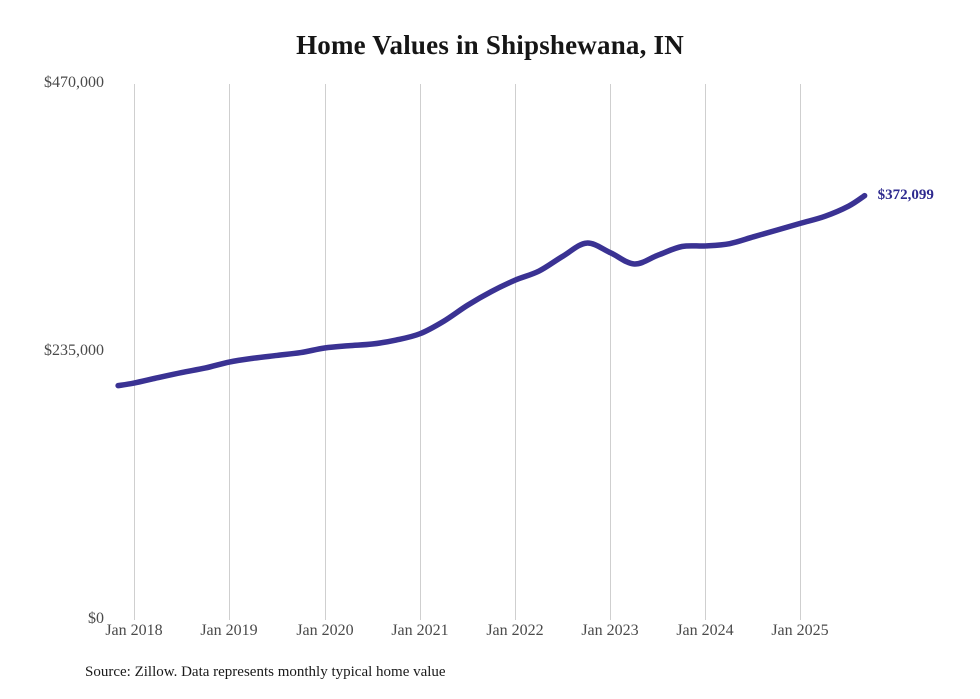  What do you see at coordinates (74, 82) in the screenshot?
I see `ytick-label-470000: $470,000` at bounding box center [74, 82].